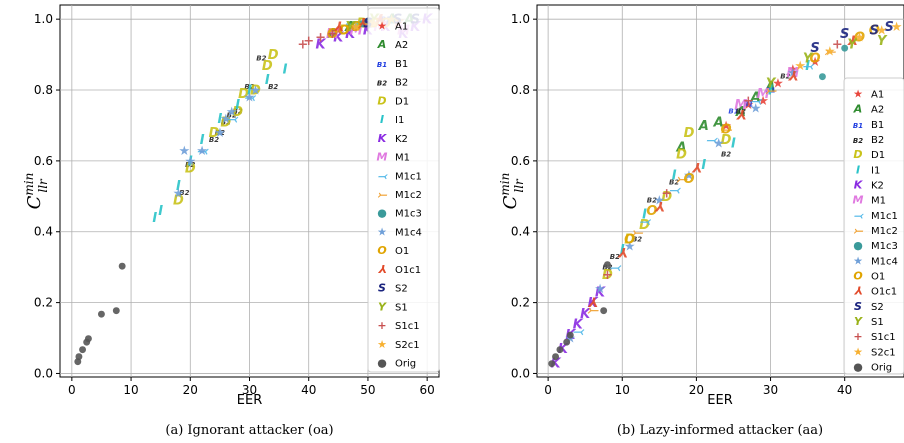 The width and height of the screenshot is (904, 443). I want to click on legend-label-o1c1: O1c1, so click(884, 292).